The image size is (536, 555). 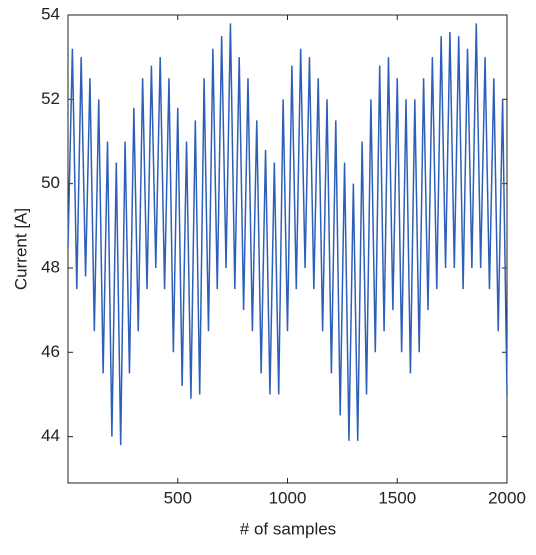 What do you see at coordinates (20, 249) in the screenshot?
I see `y-axis-label: Current [A]` at bounding box center [20, 249].